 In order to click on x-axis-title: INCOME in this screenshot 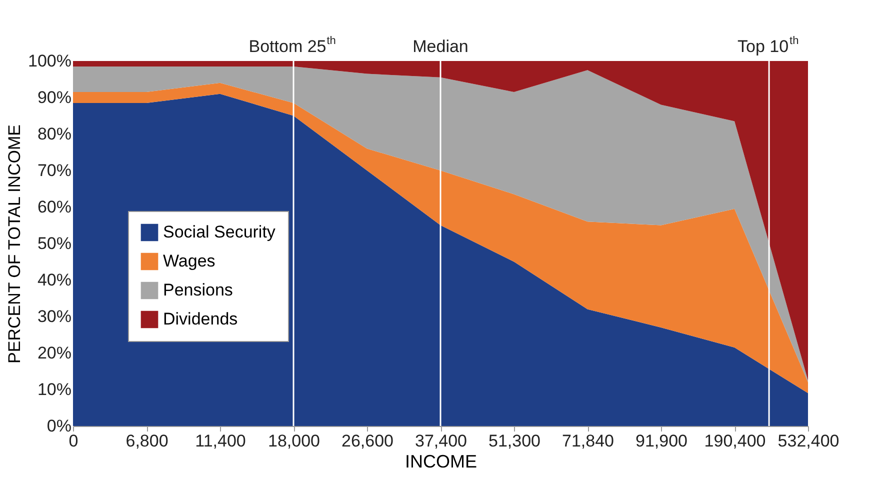, I will do `click(441, 462)`.